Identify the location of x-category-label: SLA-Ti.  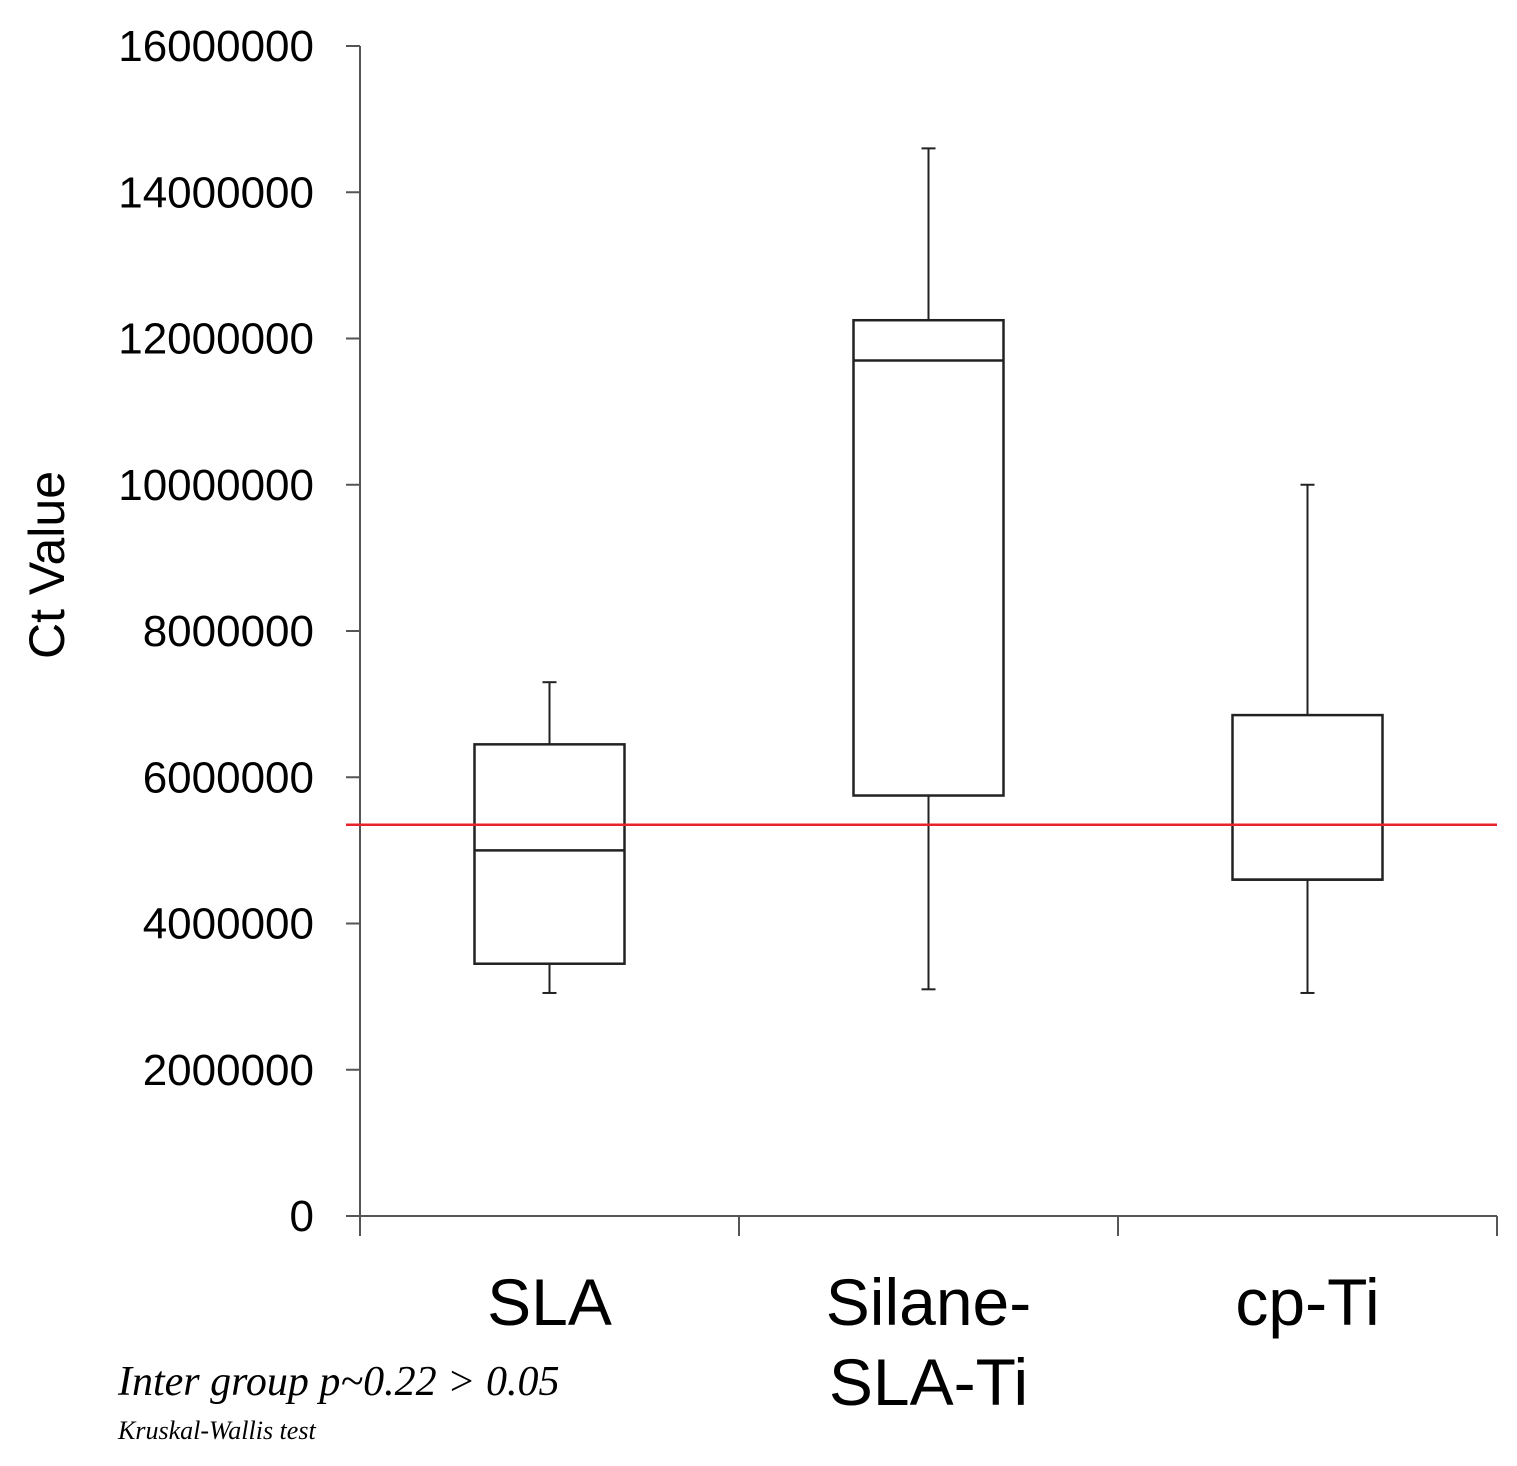
(928, 1382).